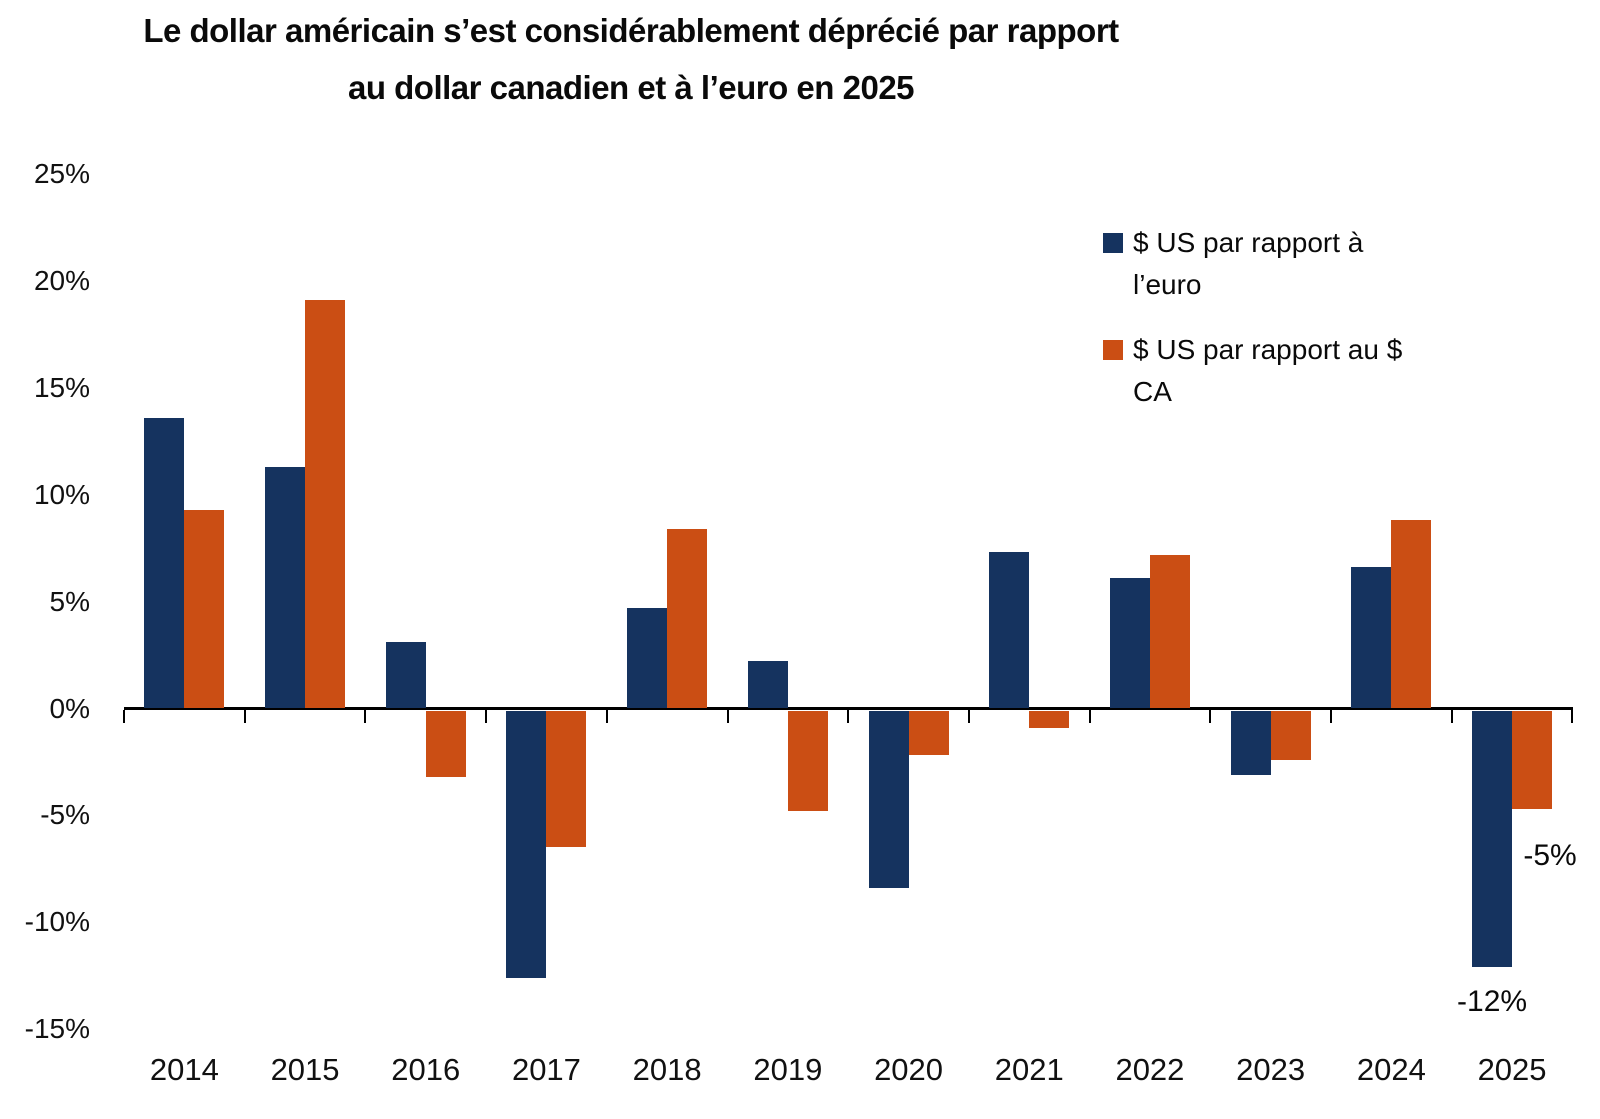 The width and height of the screenshot is (1600, 1119). What do you see at coordinates (546, 1069) in the screenshot?
I see `x-axis-label-2017: 2017` at bounding box center [546, 1069].